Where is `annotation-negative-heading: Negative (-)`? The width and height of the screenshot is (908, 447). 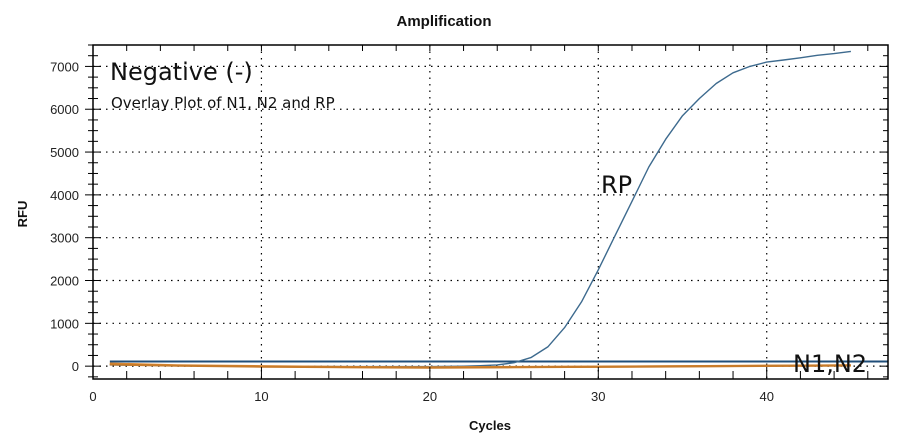 annotation-negative-heading: Negative (-) is located at coordinates (181, 72).